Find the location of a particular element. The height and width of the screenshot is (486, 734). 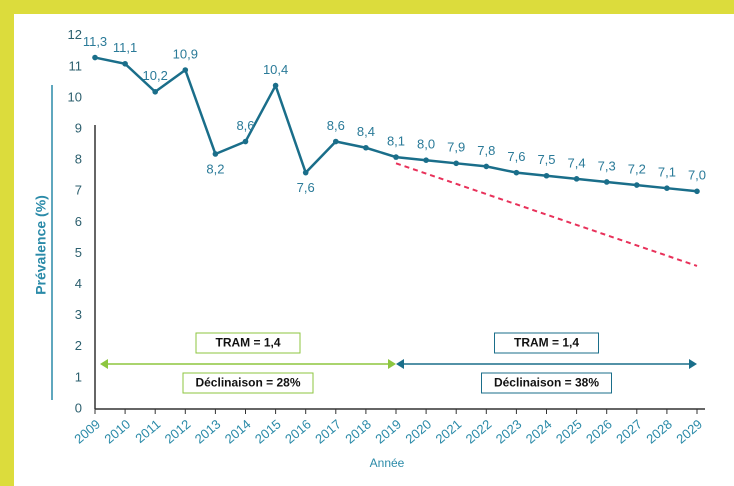

value-label: 7,0 is located at coordinates (697, 175).